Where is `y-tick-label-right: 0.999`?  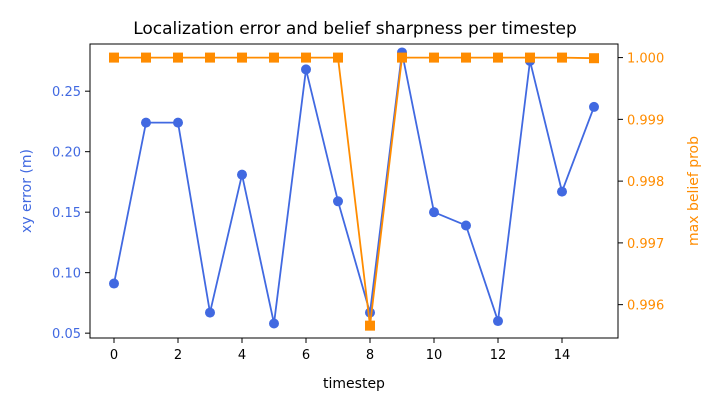 y-tick-label-right: 0.999 is located at coordinates (645, 120).